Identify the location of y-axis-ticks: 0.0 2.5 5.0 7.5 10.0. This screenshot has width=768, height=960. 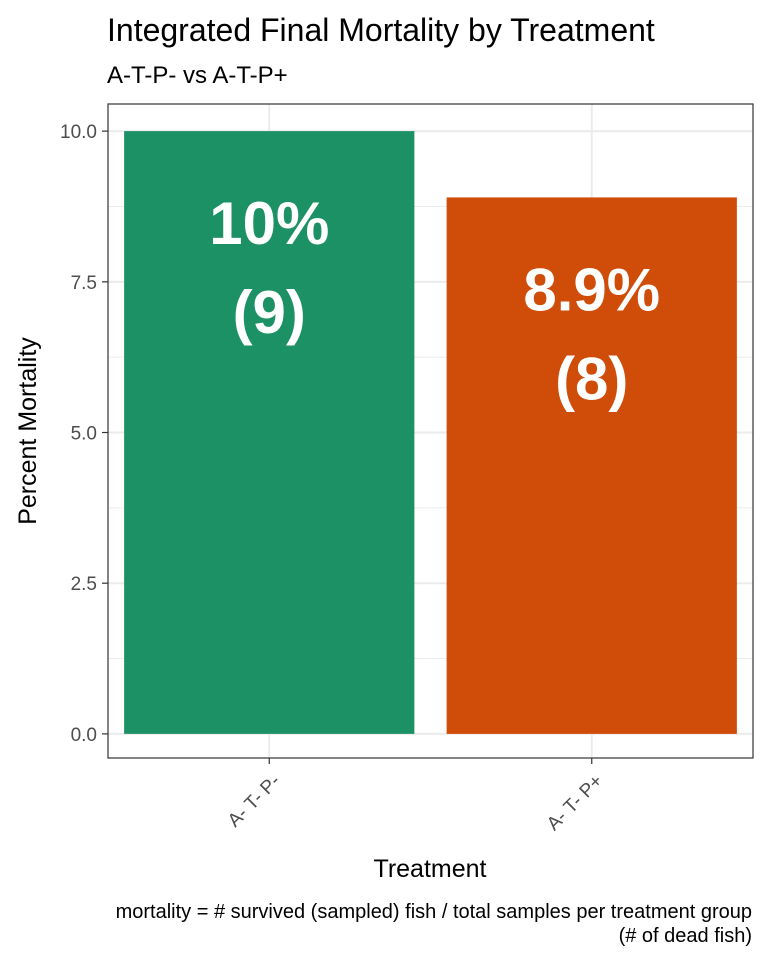
(84, 434).